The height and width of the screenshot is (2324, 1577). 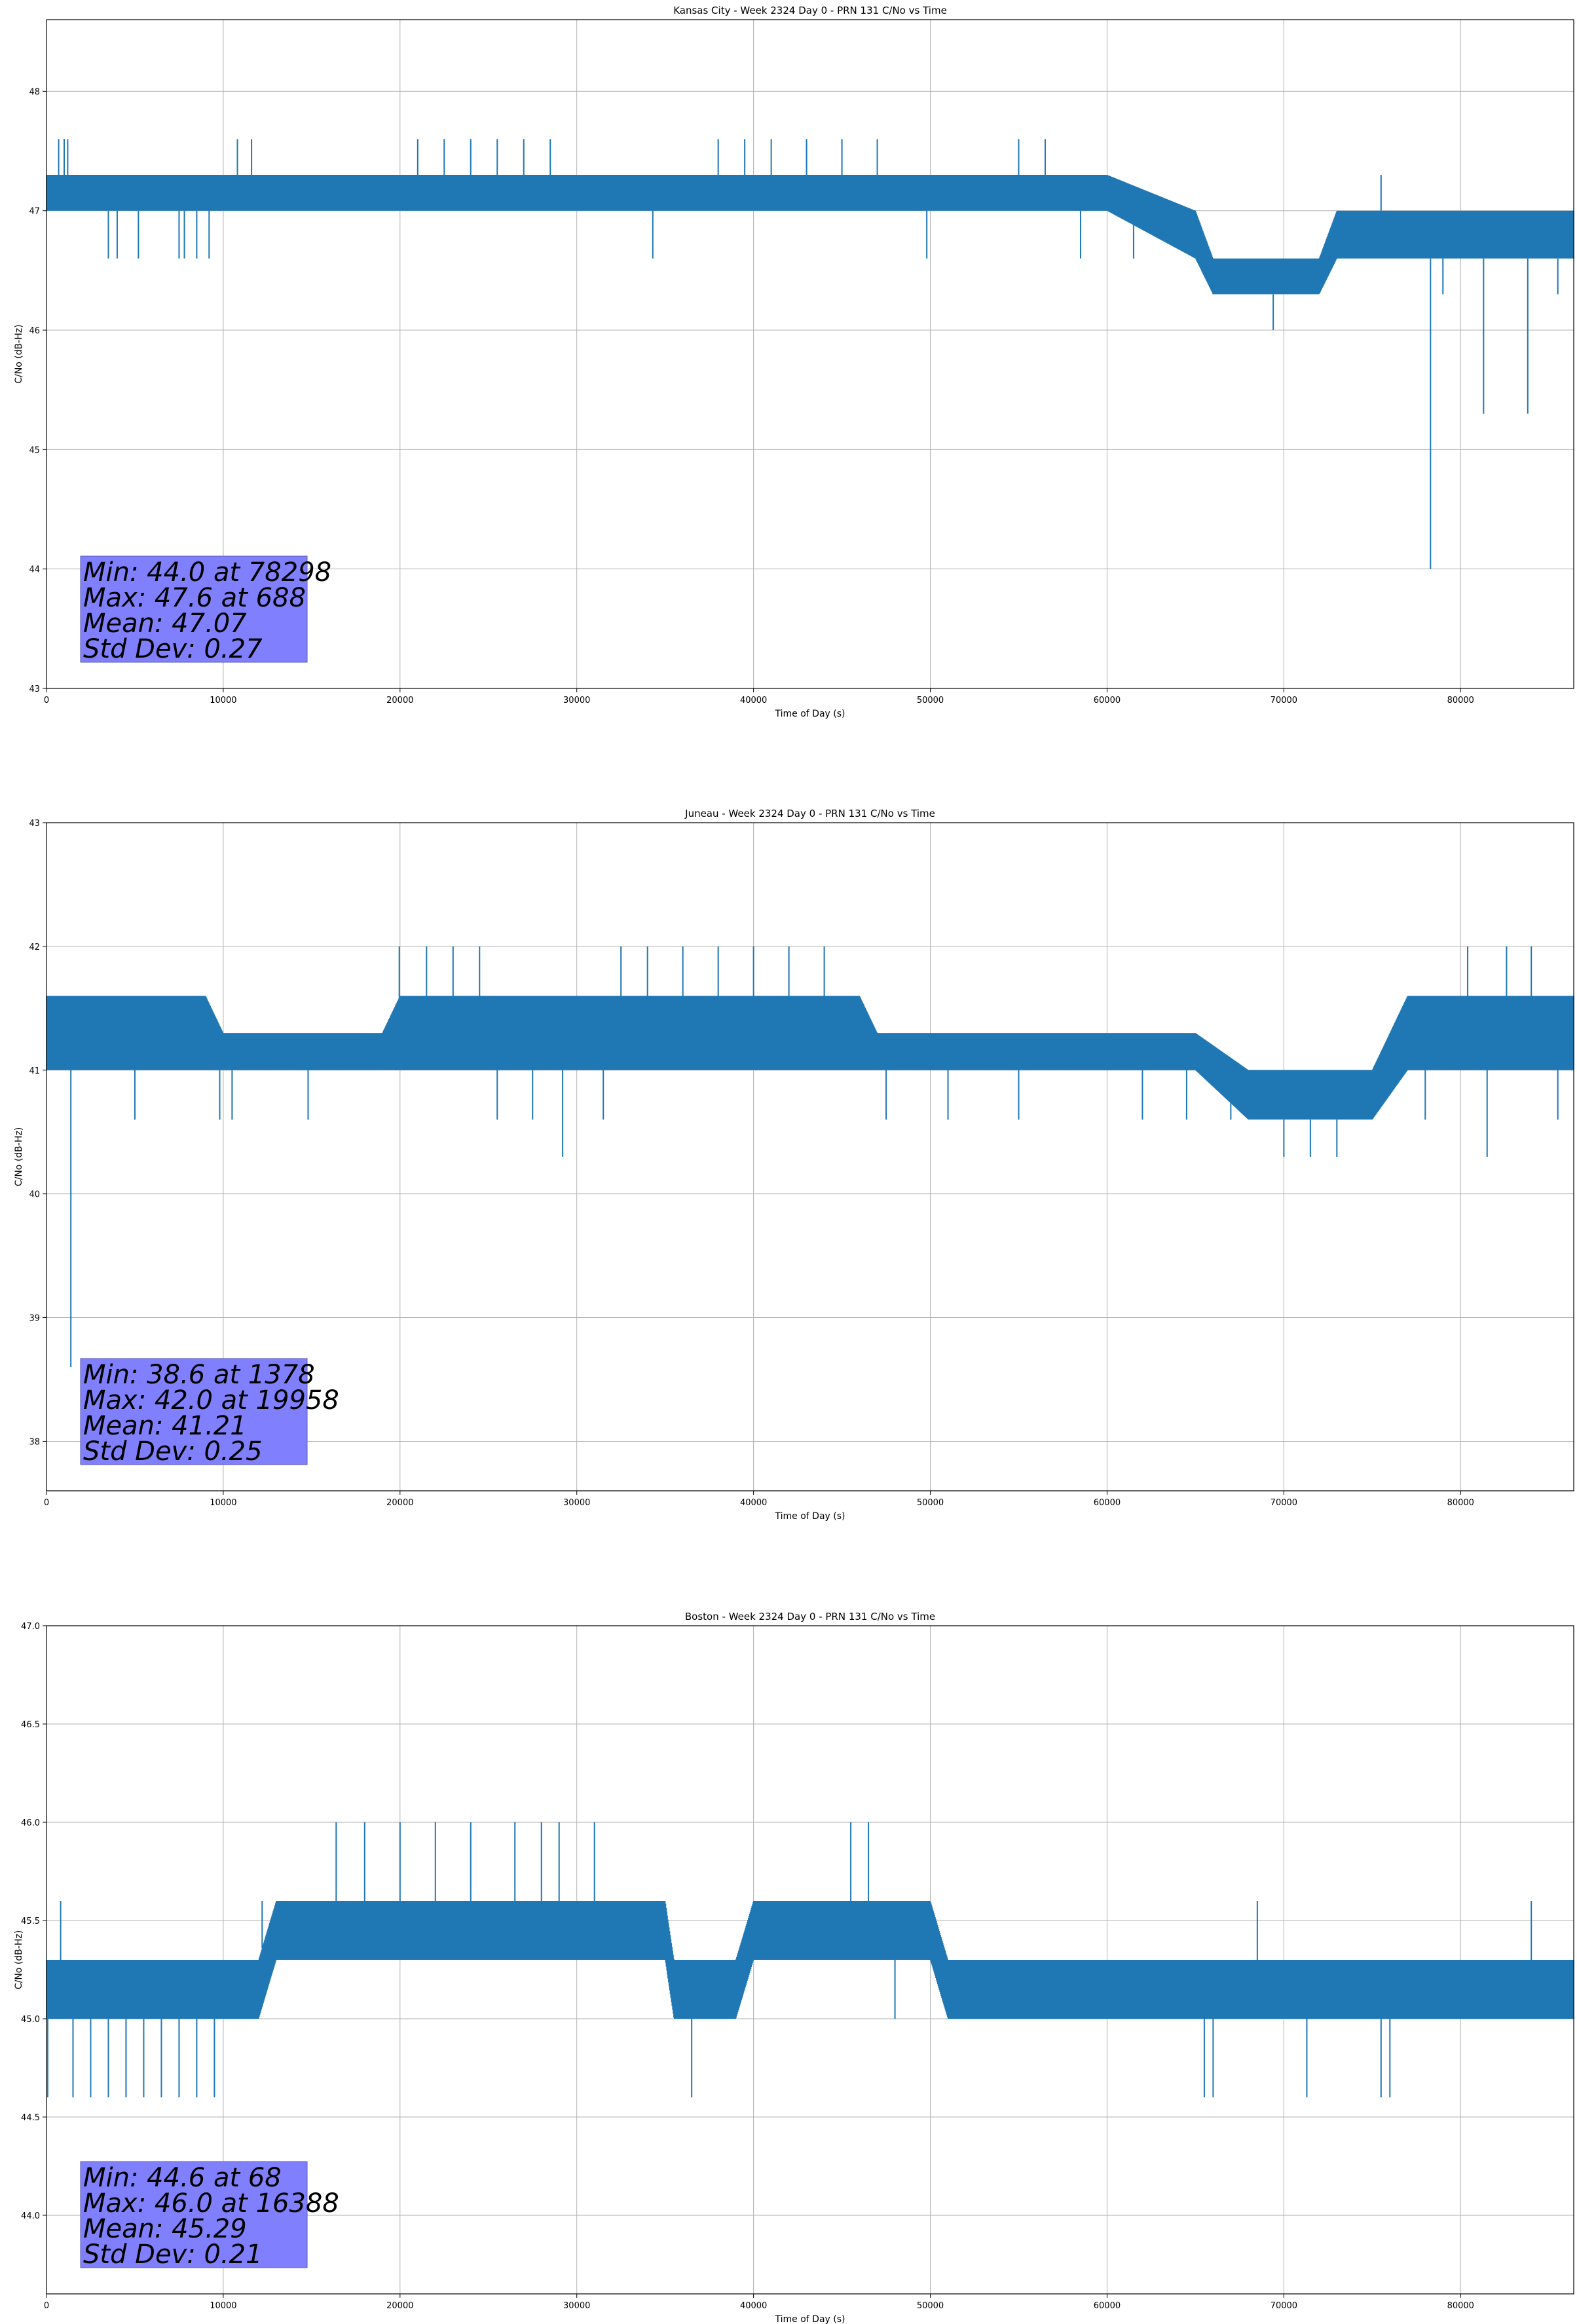 I want to click on y-tick-label: 40, so click(x=34, y=1195).